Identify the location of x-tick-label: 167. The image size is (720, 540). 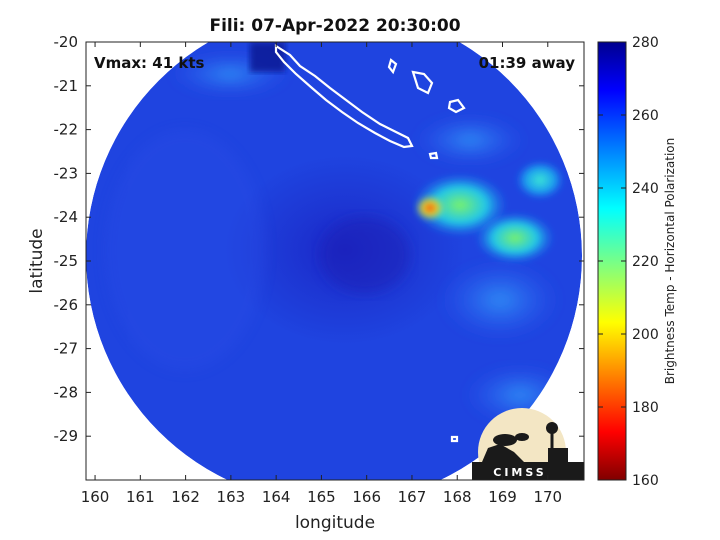
(412, 497).